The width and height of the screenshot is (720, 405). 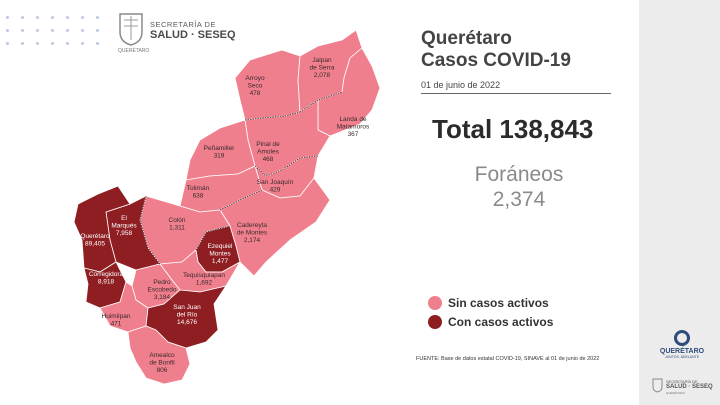 I want to click on sidebar-sec-line3: QUERÉTARO, so click(x=675, y=393).